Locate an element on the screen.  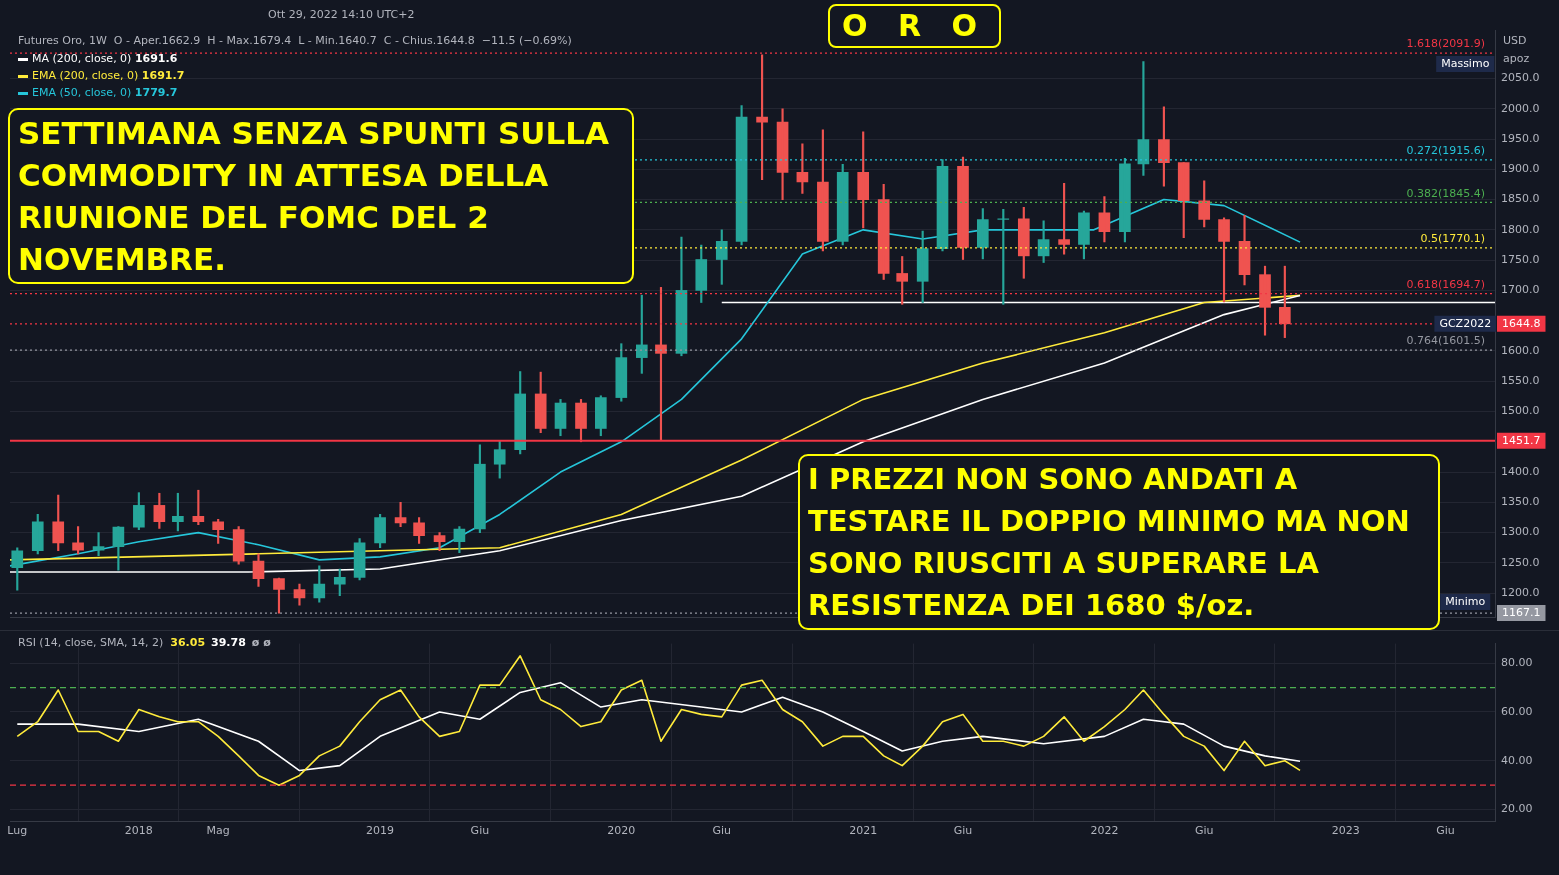
annotation: I PREZZI NON SONO ANDATI A TESTARE IL DOPPIO MINIMO MA NON SONO RIUSCITI A SUPERARE LA RESISTENZA DEI 1680 $/oz. is located at coordinates (1119, 542).